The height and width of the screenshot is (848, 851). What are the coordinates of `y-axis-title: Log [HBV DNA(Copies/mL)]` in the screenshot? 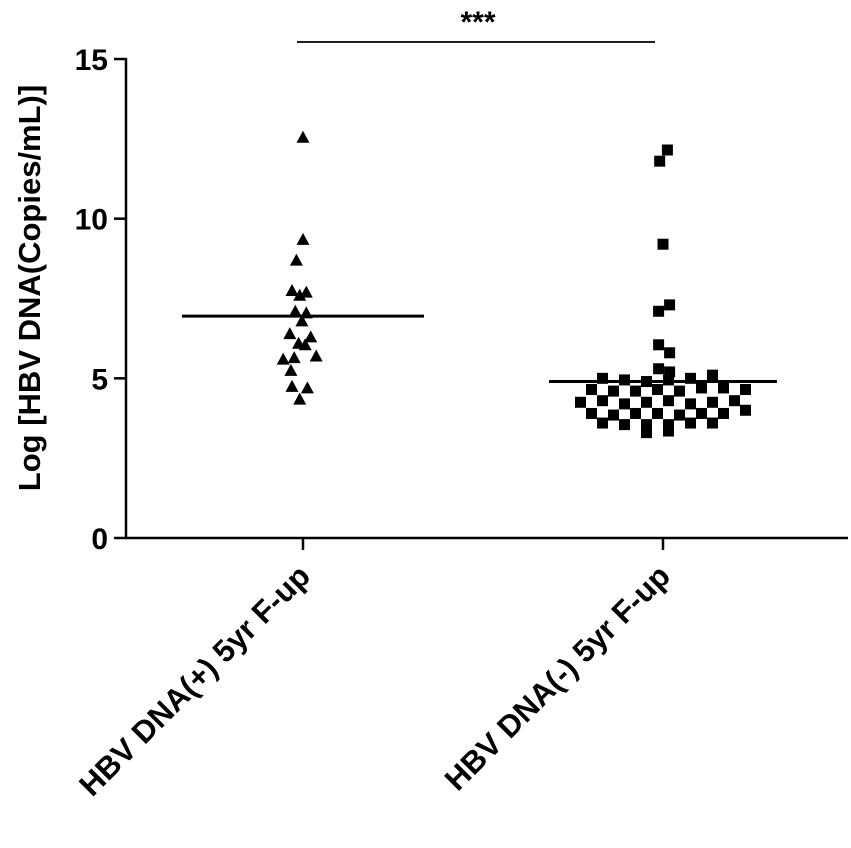 It's located at (29, 288).